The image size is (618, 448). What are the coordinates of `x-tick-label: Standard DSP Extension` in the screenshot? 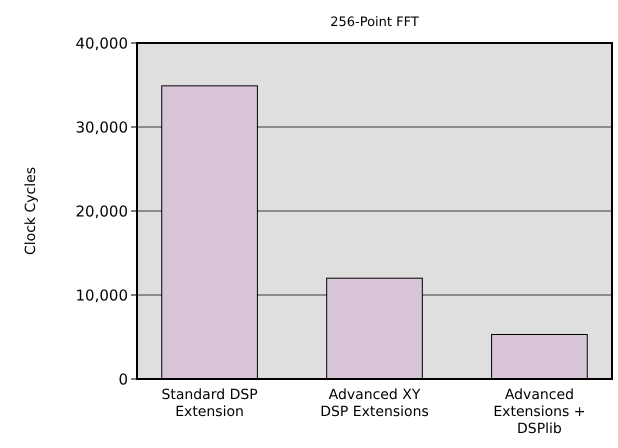 It's located at (209, 403).